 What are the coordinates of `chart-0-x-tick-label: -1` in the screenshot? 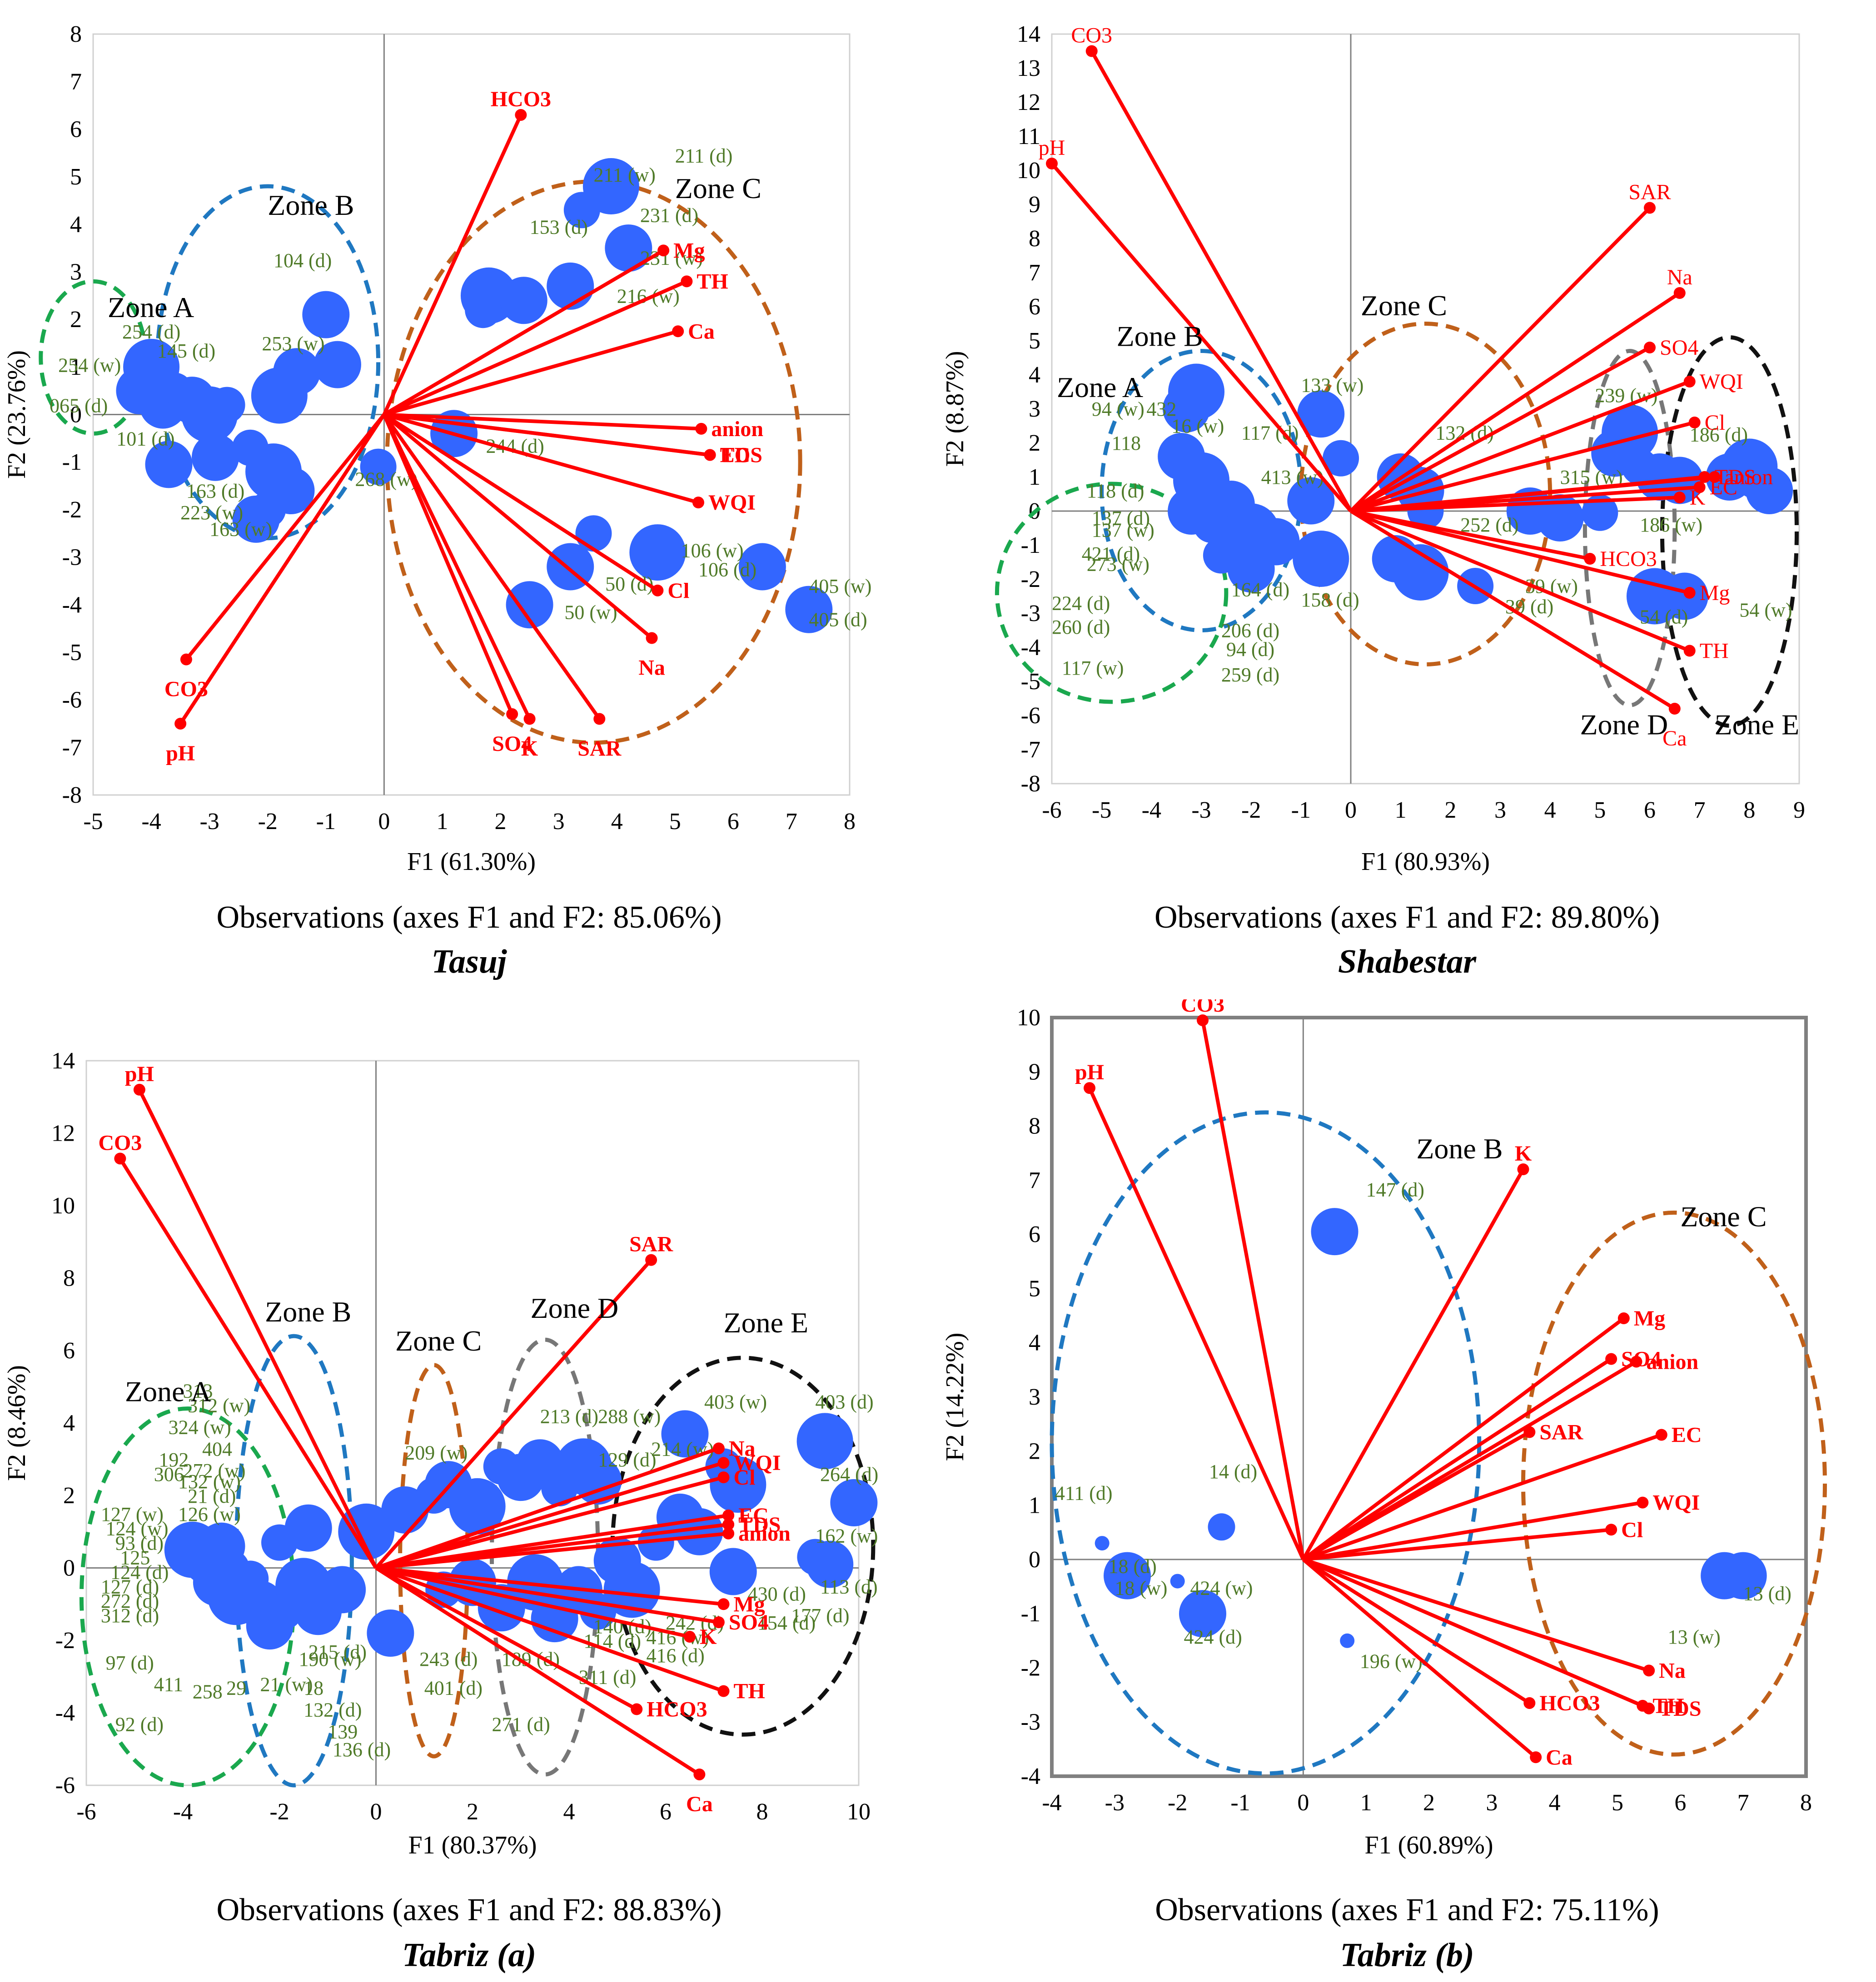 It's located at (326, 822).